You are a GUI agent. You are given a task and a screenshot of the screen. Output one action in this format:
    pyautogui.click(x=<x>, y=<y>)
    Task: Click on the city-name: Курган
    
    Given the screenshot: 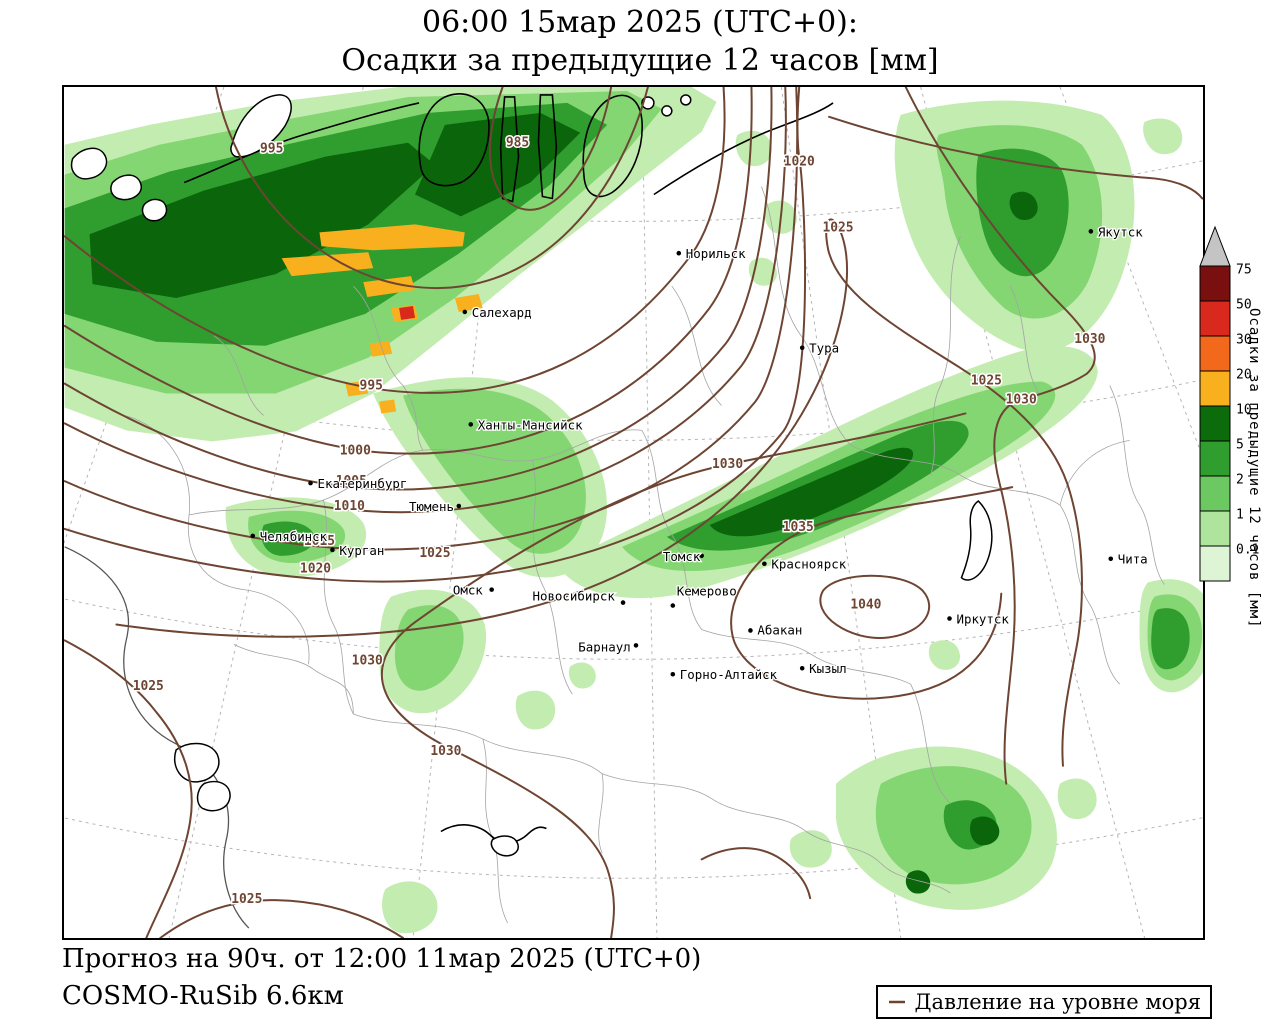 What is the action you would take?
    pyautogui.click(x=361, y=550)
    